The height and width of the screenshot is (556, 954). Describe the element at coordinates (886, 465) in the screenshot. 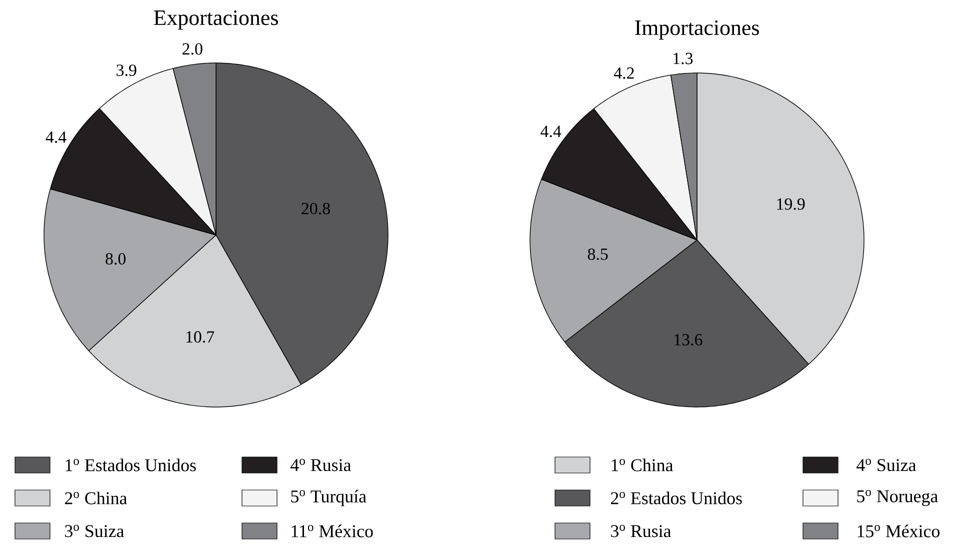

I see `legend-label: 4$^{o}$ Suiza` at that location.